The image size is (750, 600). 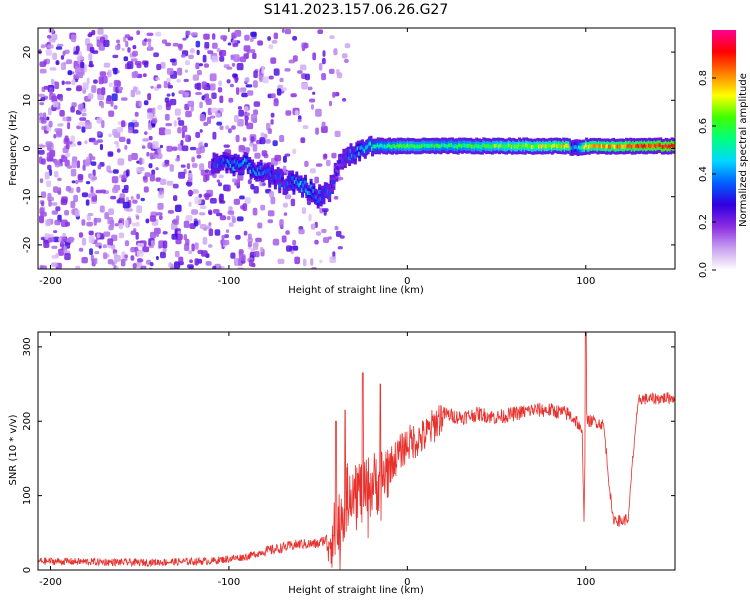 I want to click on bottom-y-tick-label: 300, so click(x=27, y=346).